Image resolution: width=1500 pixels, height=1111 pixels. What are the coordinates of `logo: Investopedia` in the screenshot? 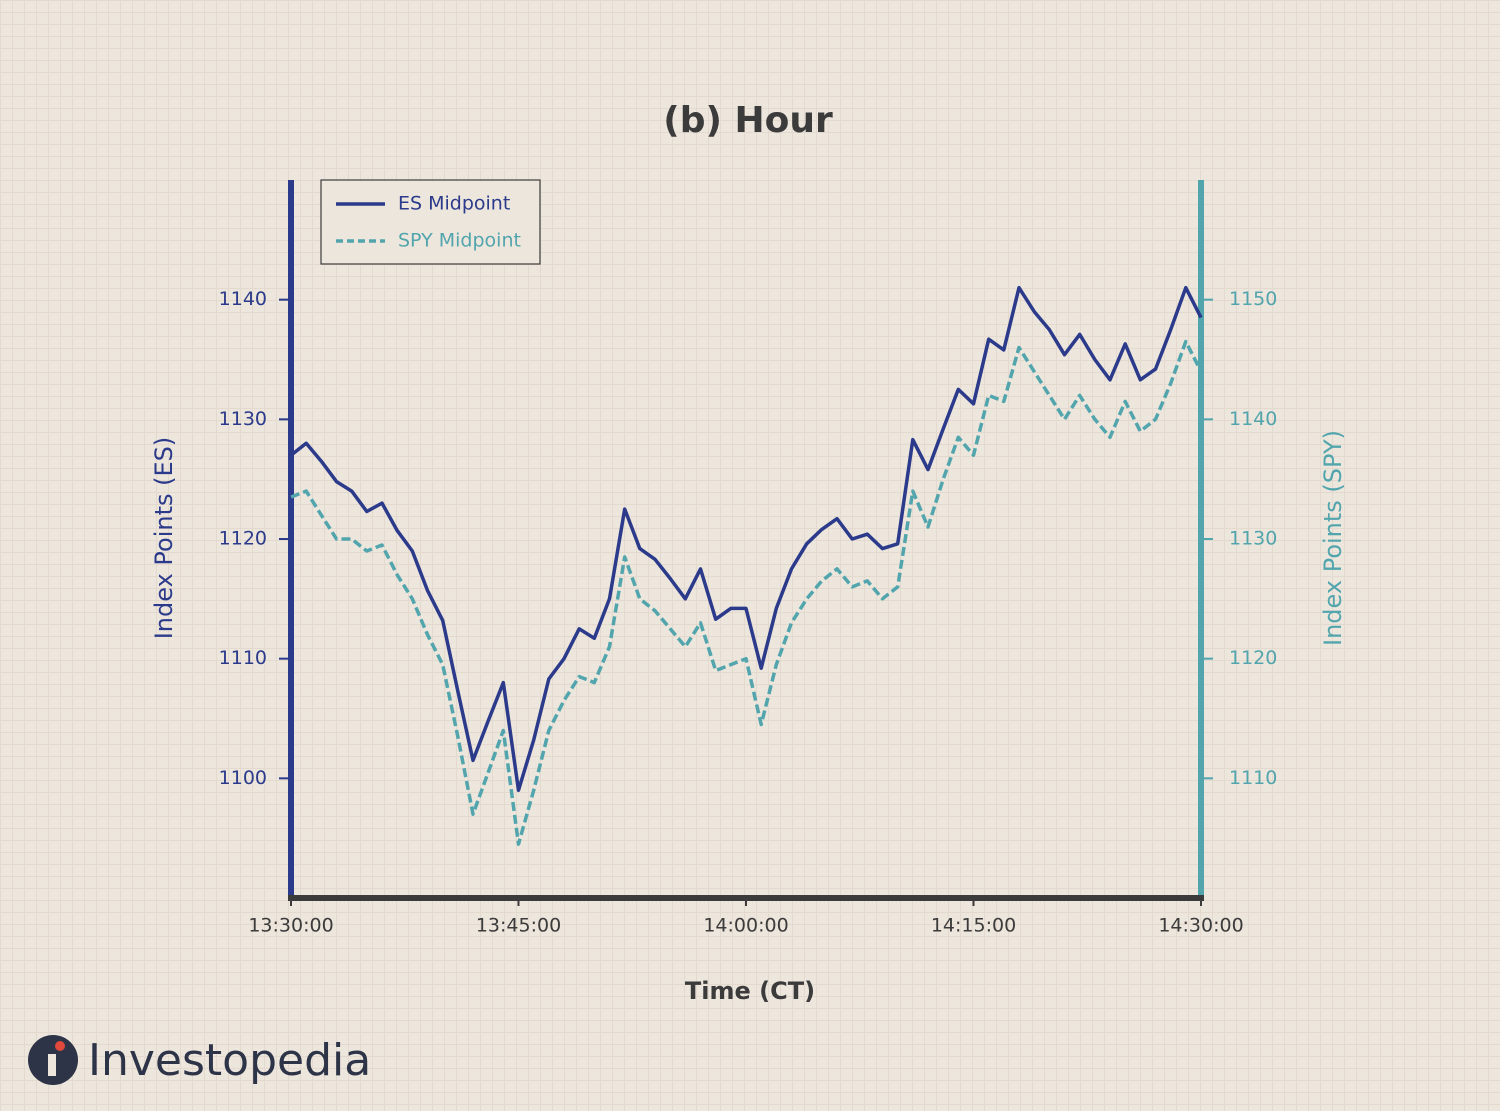 It's located at (199, 1060).